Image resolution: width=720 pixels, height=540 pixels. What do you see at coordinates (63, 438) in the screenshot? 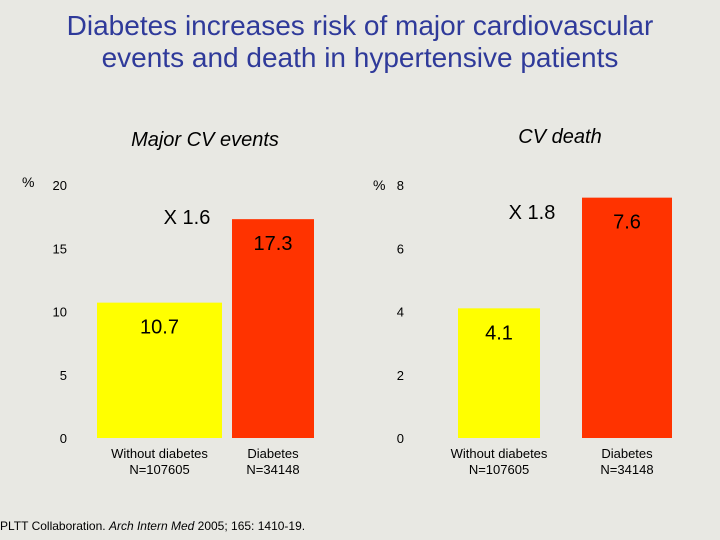
I see `cv-events-y-tick-0: 0` at bounding box center [63, 438].